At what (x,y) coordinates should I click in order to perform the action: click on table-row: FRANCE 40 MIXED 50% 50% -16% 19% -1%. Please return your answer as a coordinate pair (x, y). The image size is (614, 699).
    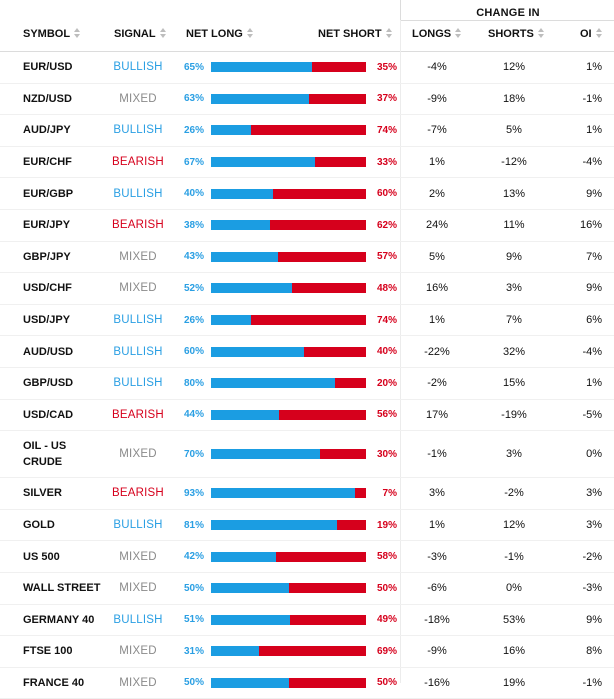
    Looking at the image, I should click on (307, 683).